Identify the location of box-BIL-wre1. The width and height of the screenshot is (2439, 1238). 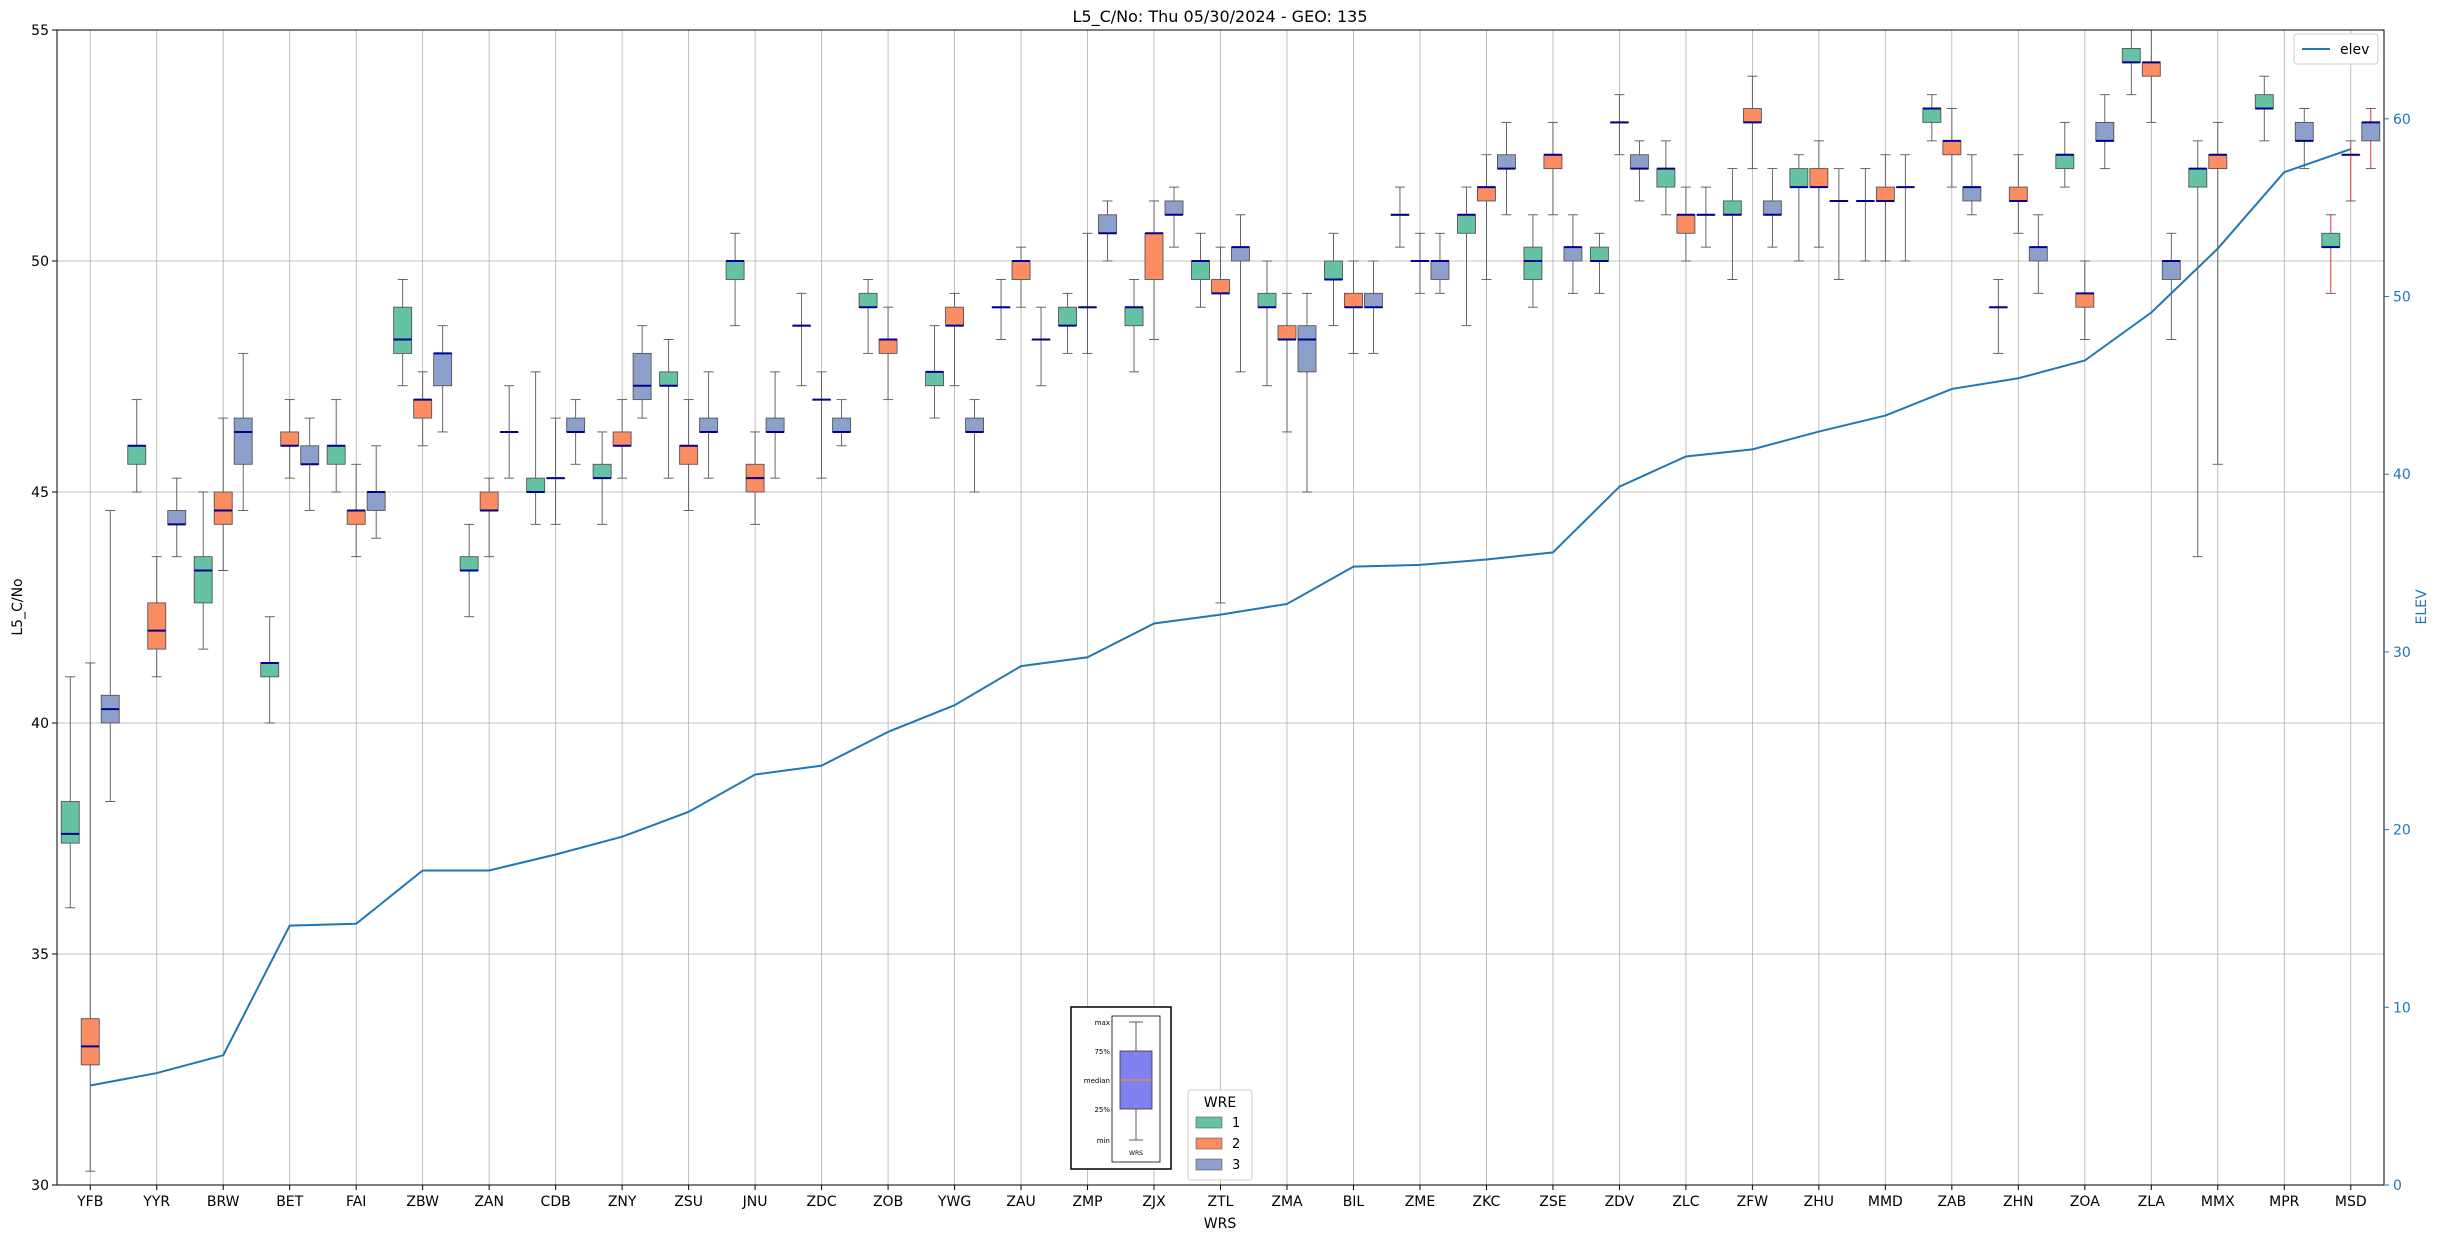
(1333, 279).